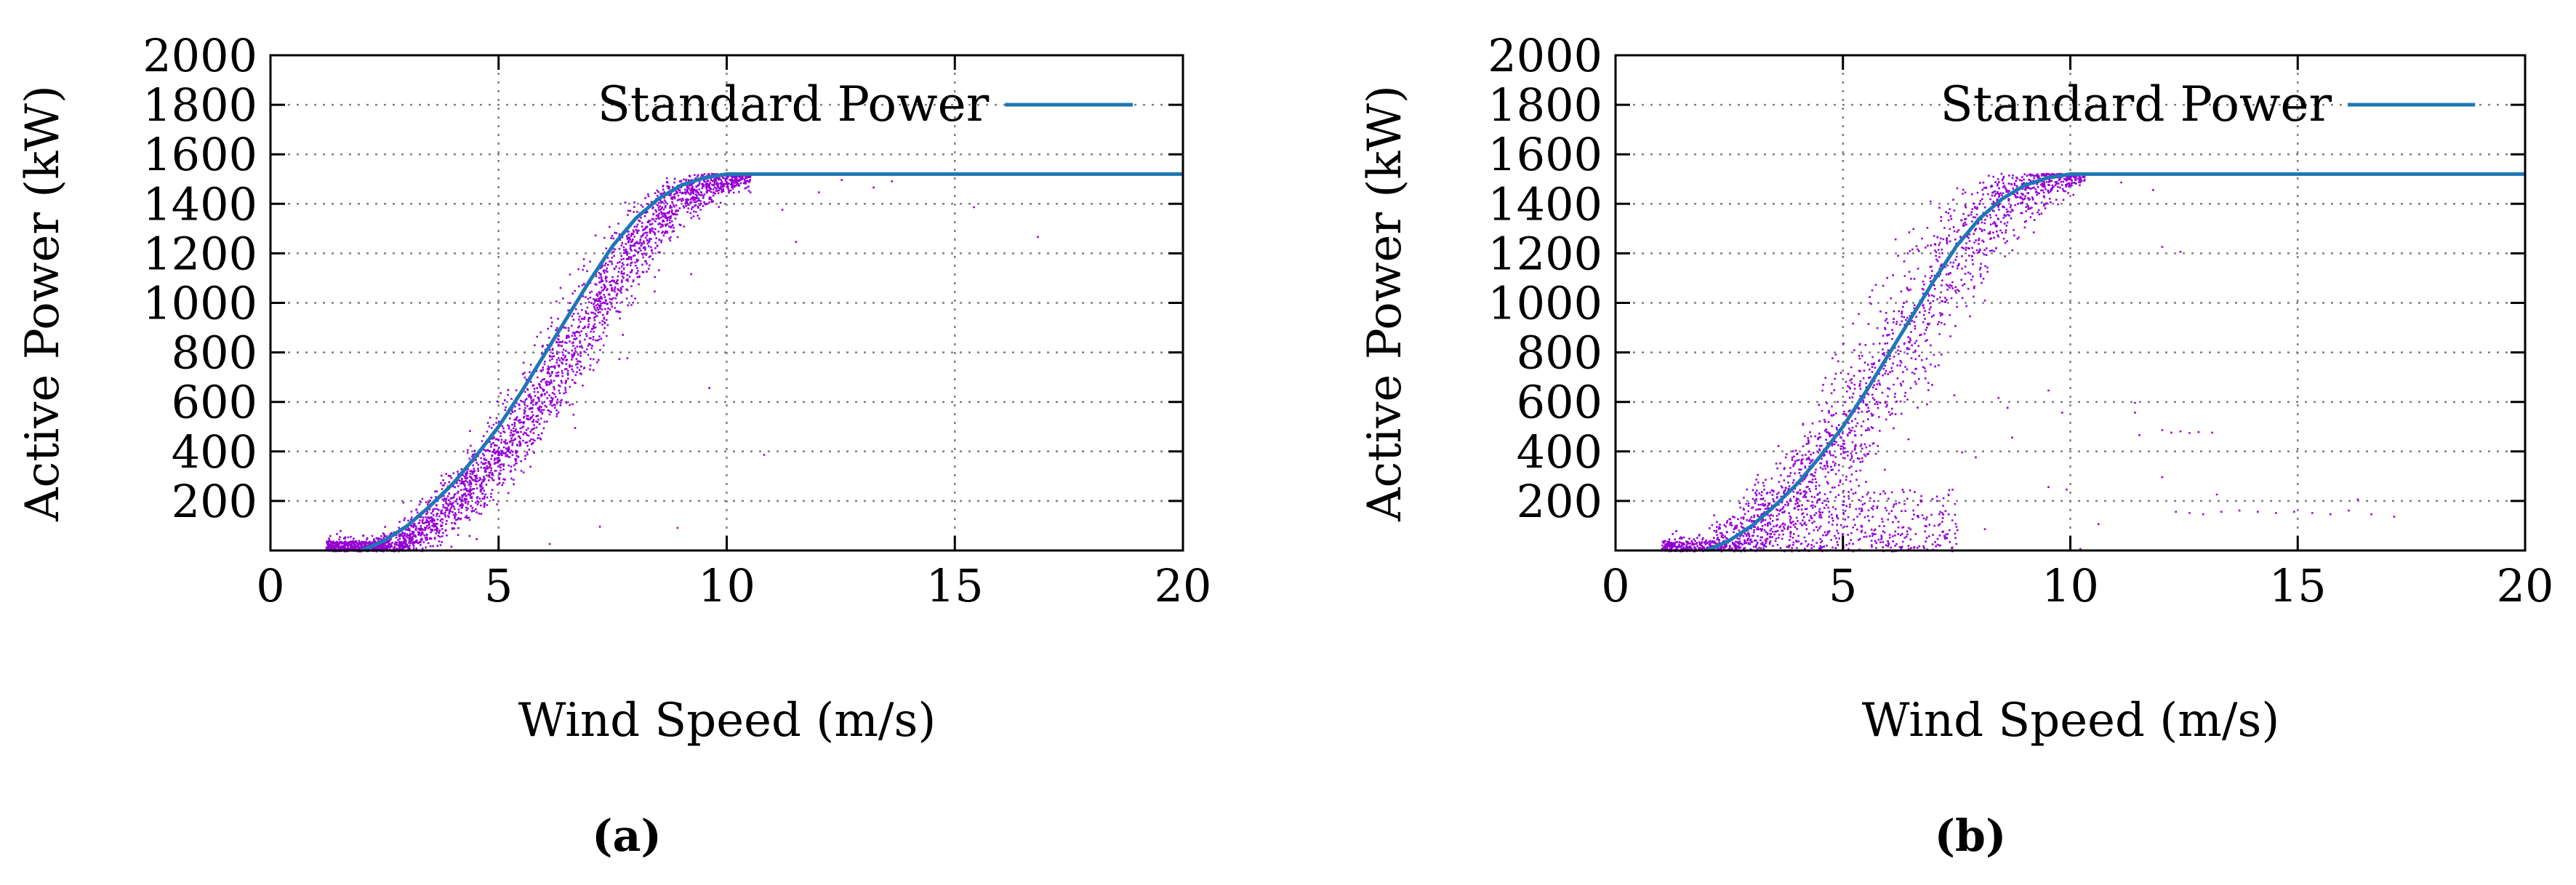 The width and height of the screenshot is (2576, 885). I want to click on scatter-series, so click(2028, 362).